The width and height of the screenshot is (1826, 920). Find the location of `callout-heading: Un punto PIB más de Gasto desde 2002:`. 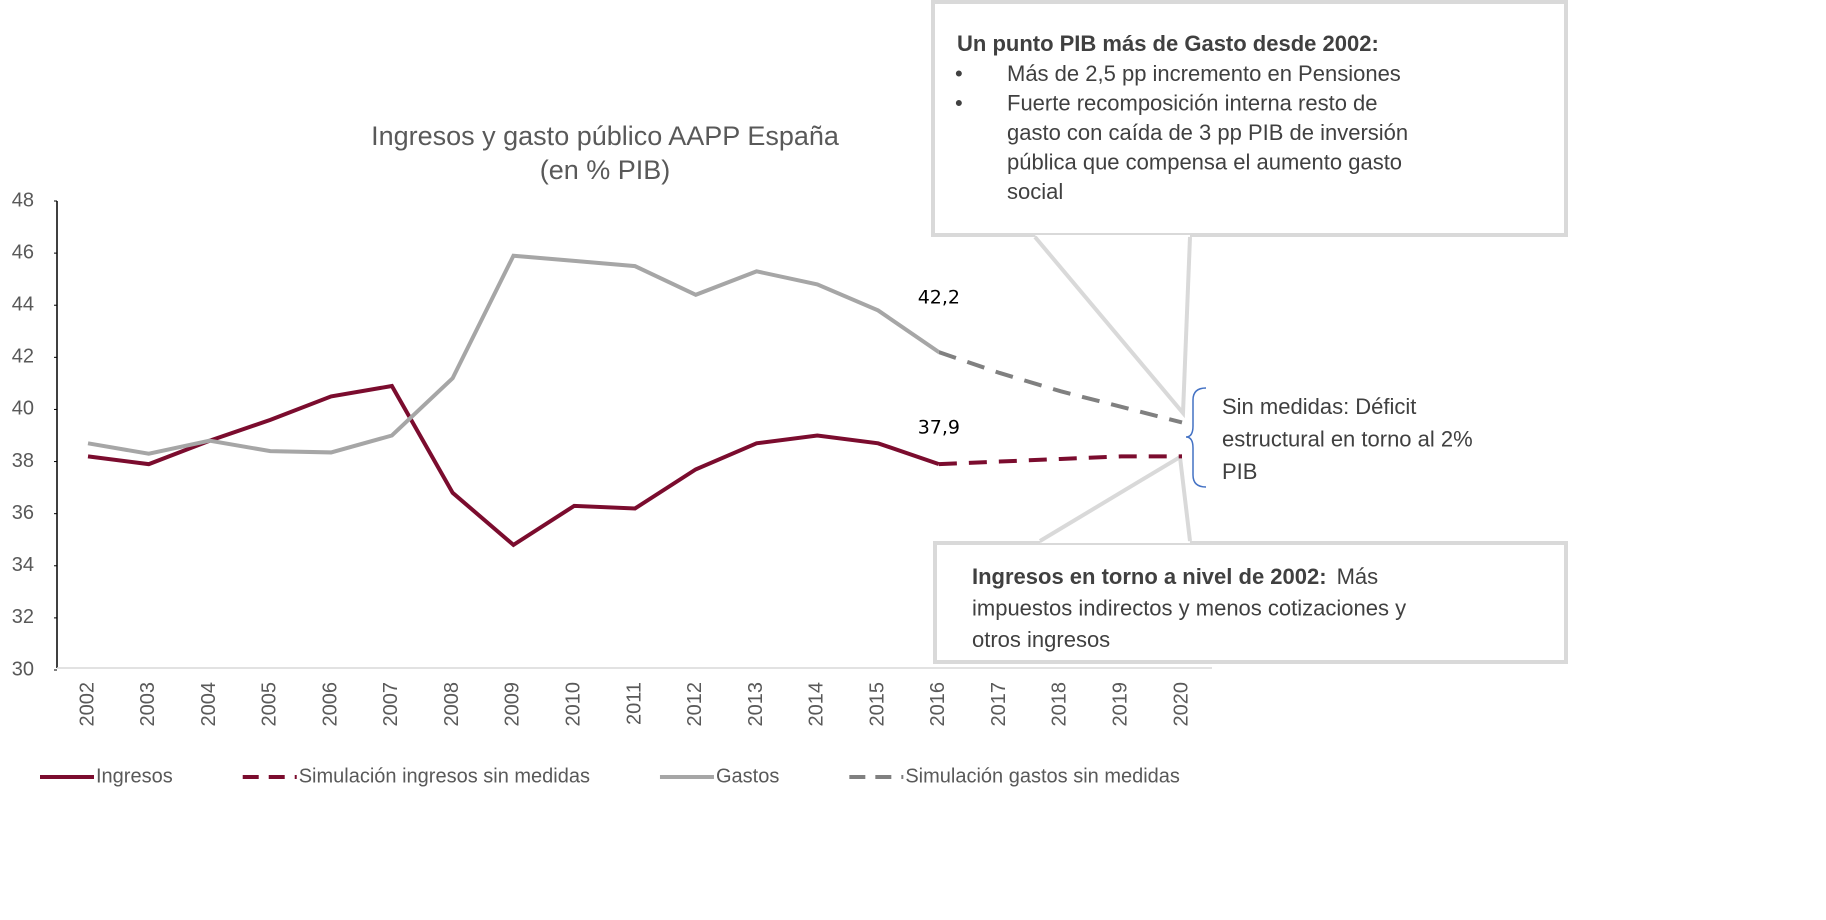

callout-heading: Un punto PIB más de Gasto desde 2002: is located at coordinates (1168, 43).